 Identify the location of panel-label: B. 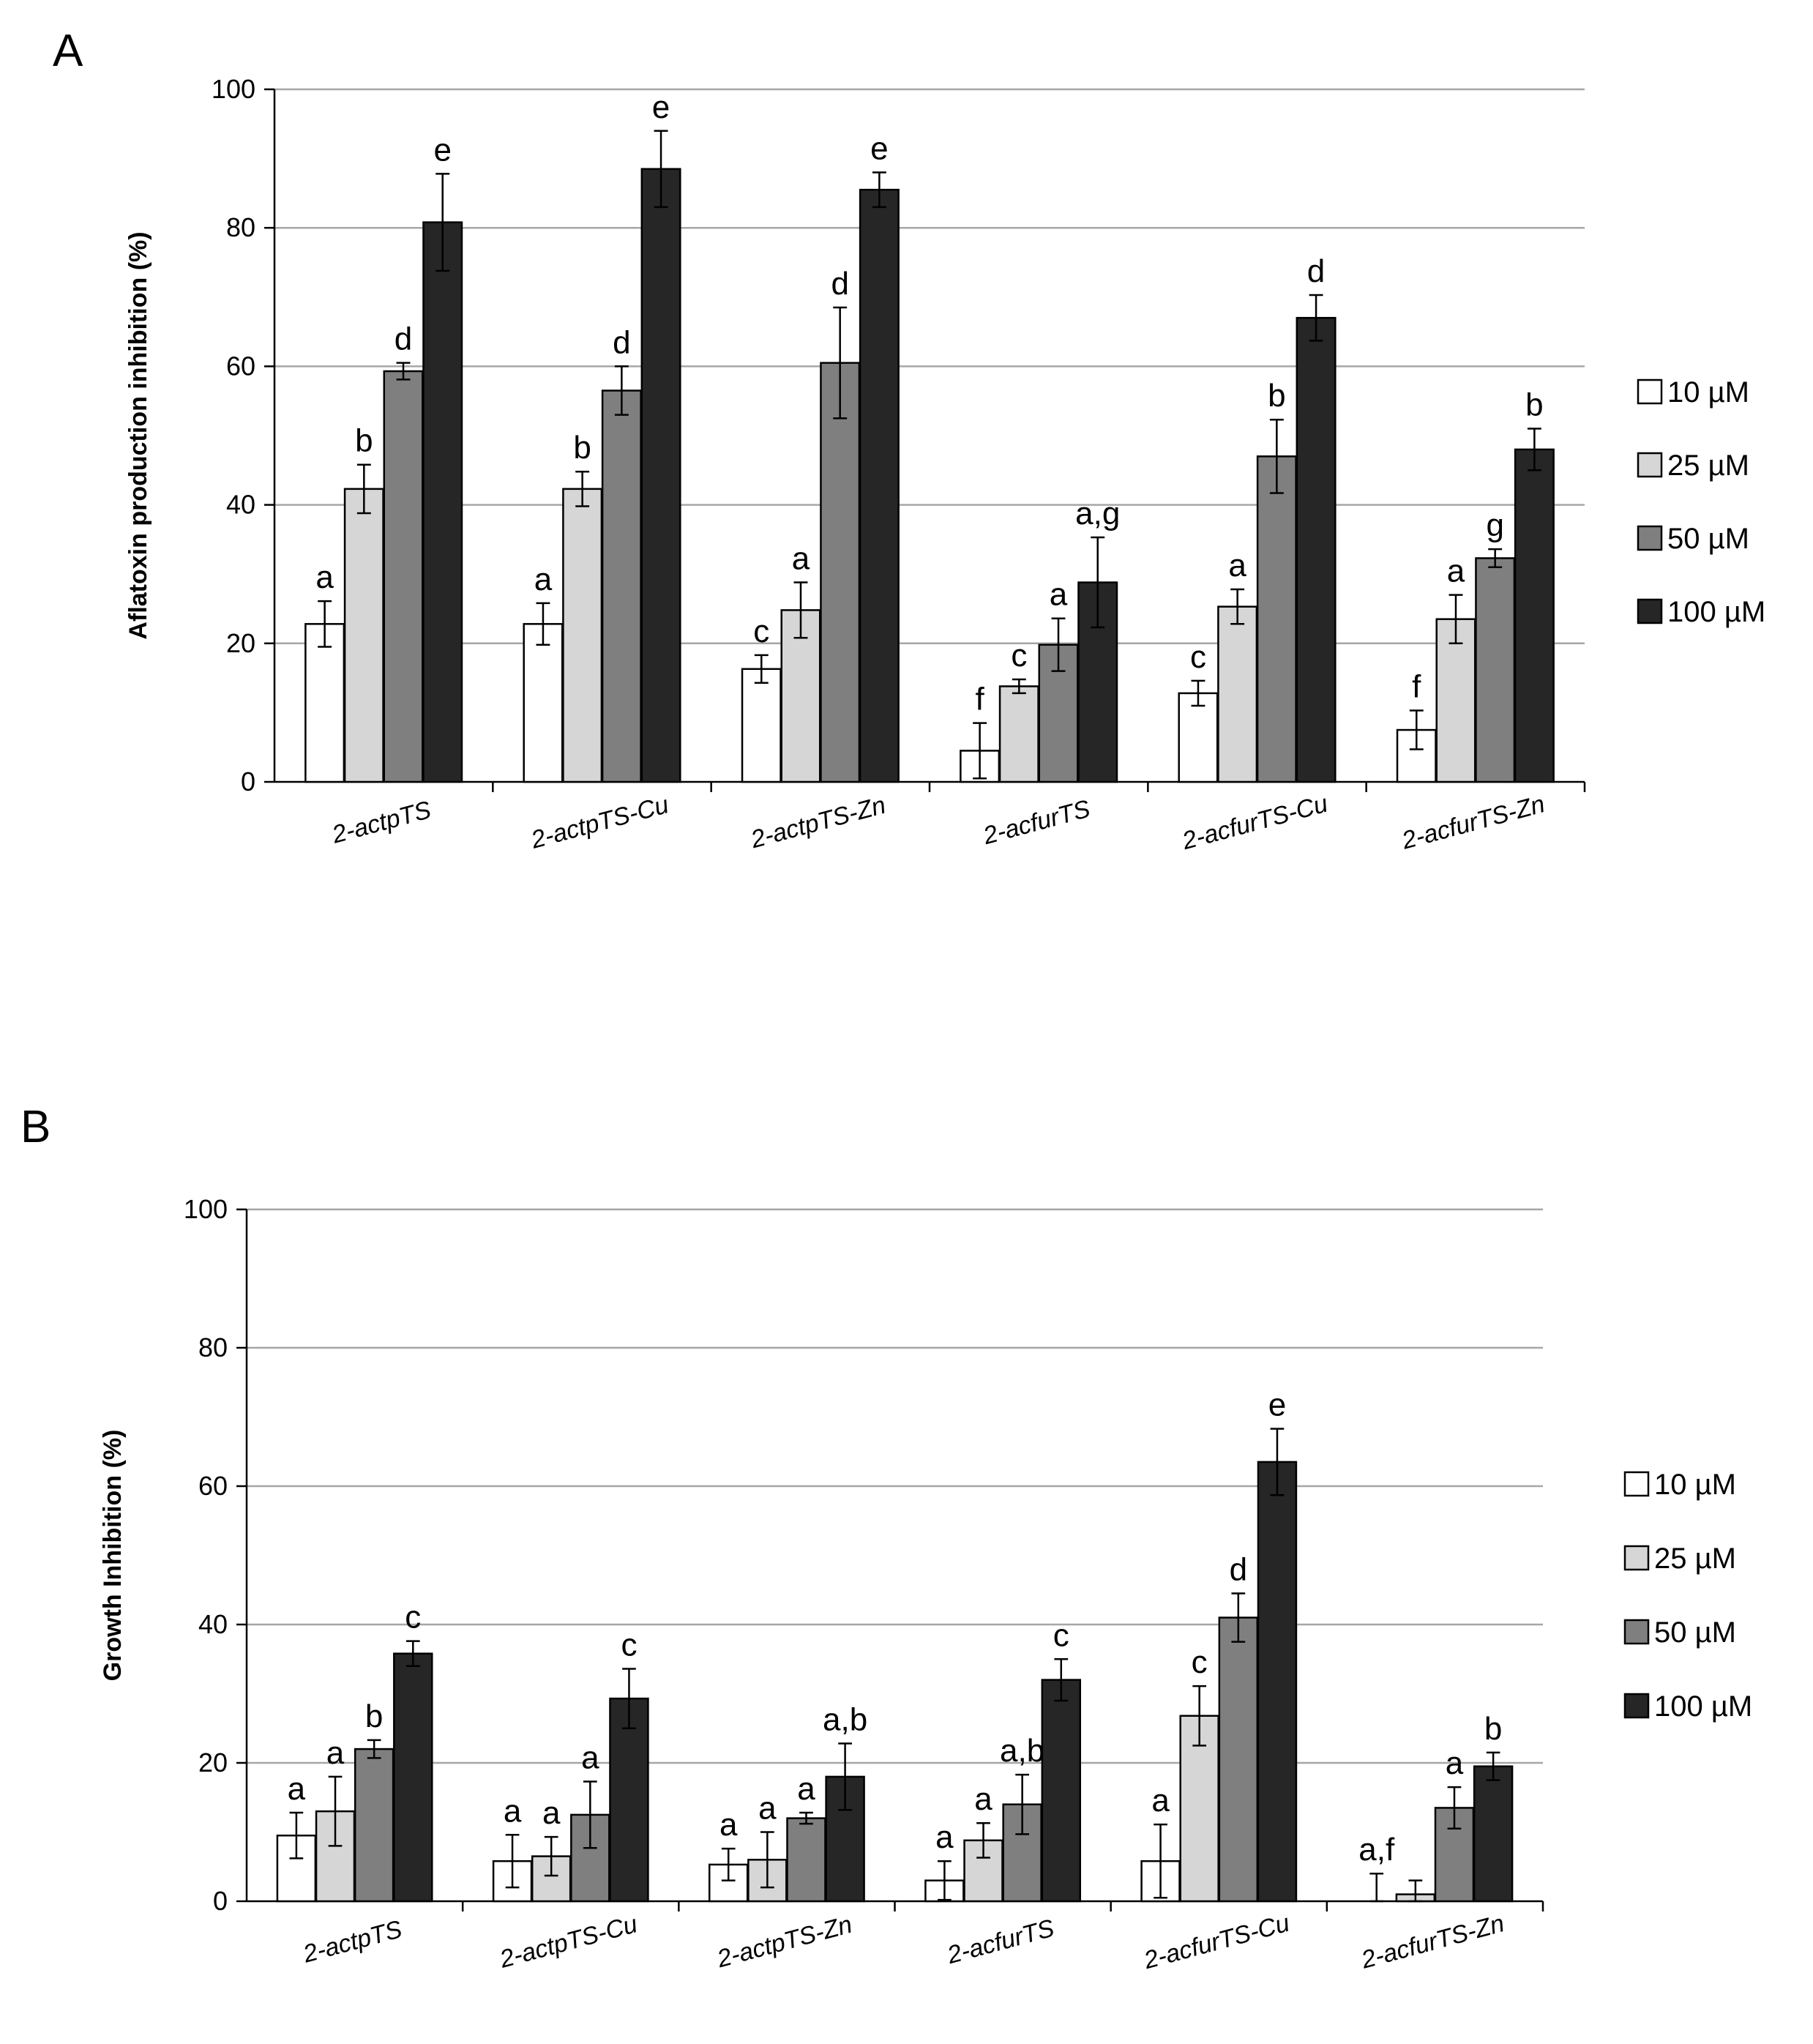
(35, 1127).